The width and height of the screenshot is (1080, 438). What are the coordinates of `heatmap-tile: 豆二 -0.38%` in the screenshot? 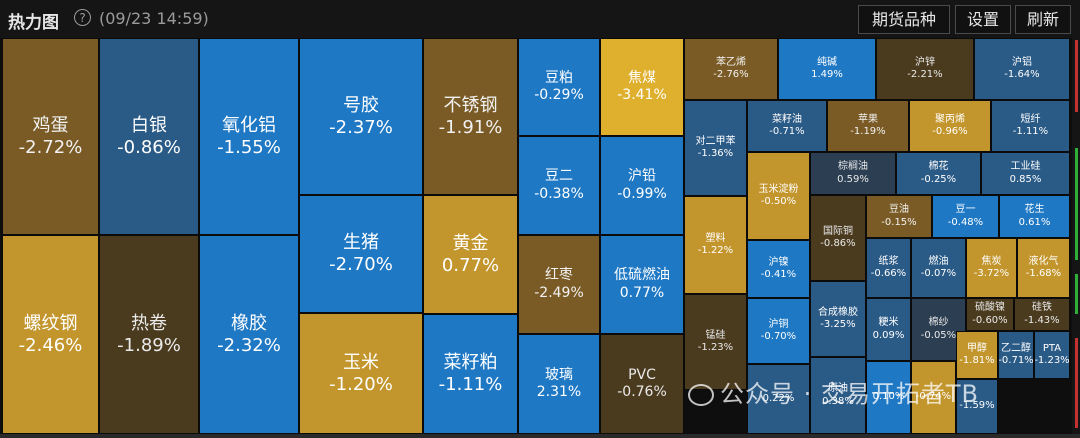 It's located at (559, 185).